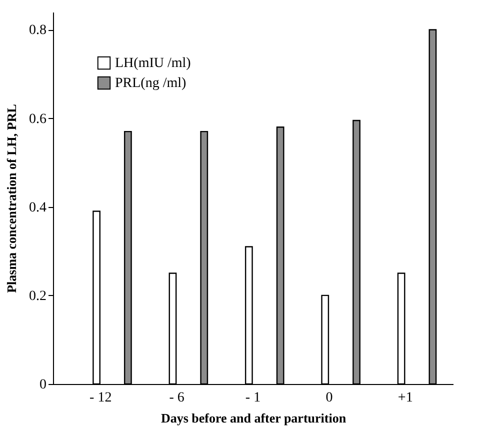 The height and width of the screenshot is (434, 498). What do you see at coordinates (37, 208) in the screenshot?
I see `y-tick-label: 0.4` at bounding box center [37, 208].